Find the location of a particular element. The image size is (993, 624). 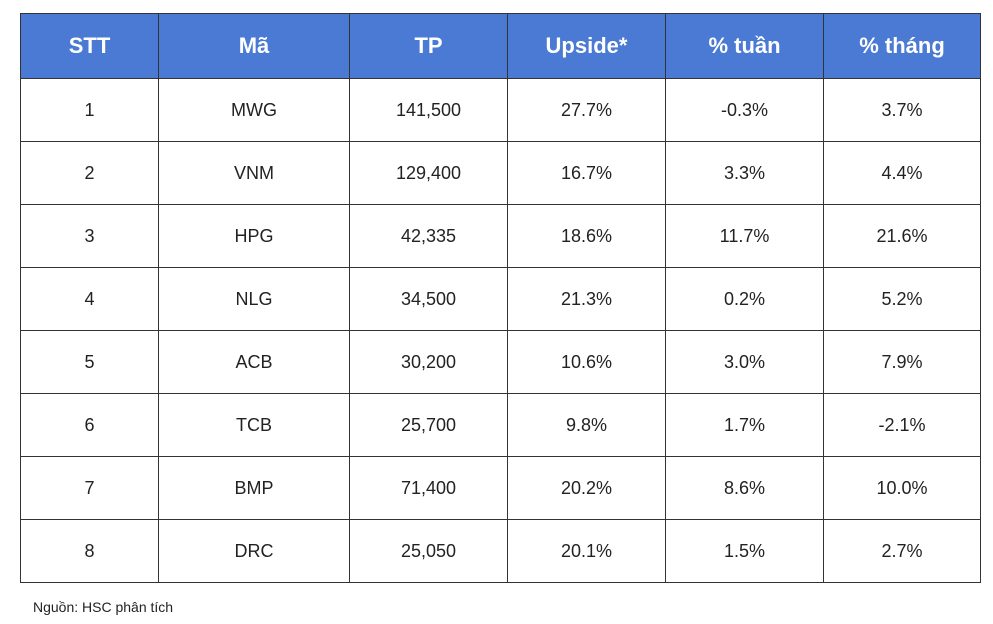

table-cell: 2 is located at coordinates (89, 173).